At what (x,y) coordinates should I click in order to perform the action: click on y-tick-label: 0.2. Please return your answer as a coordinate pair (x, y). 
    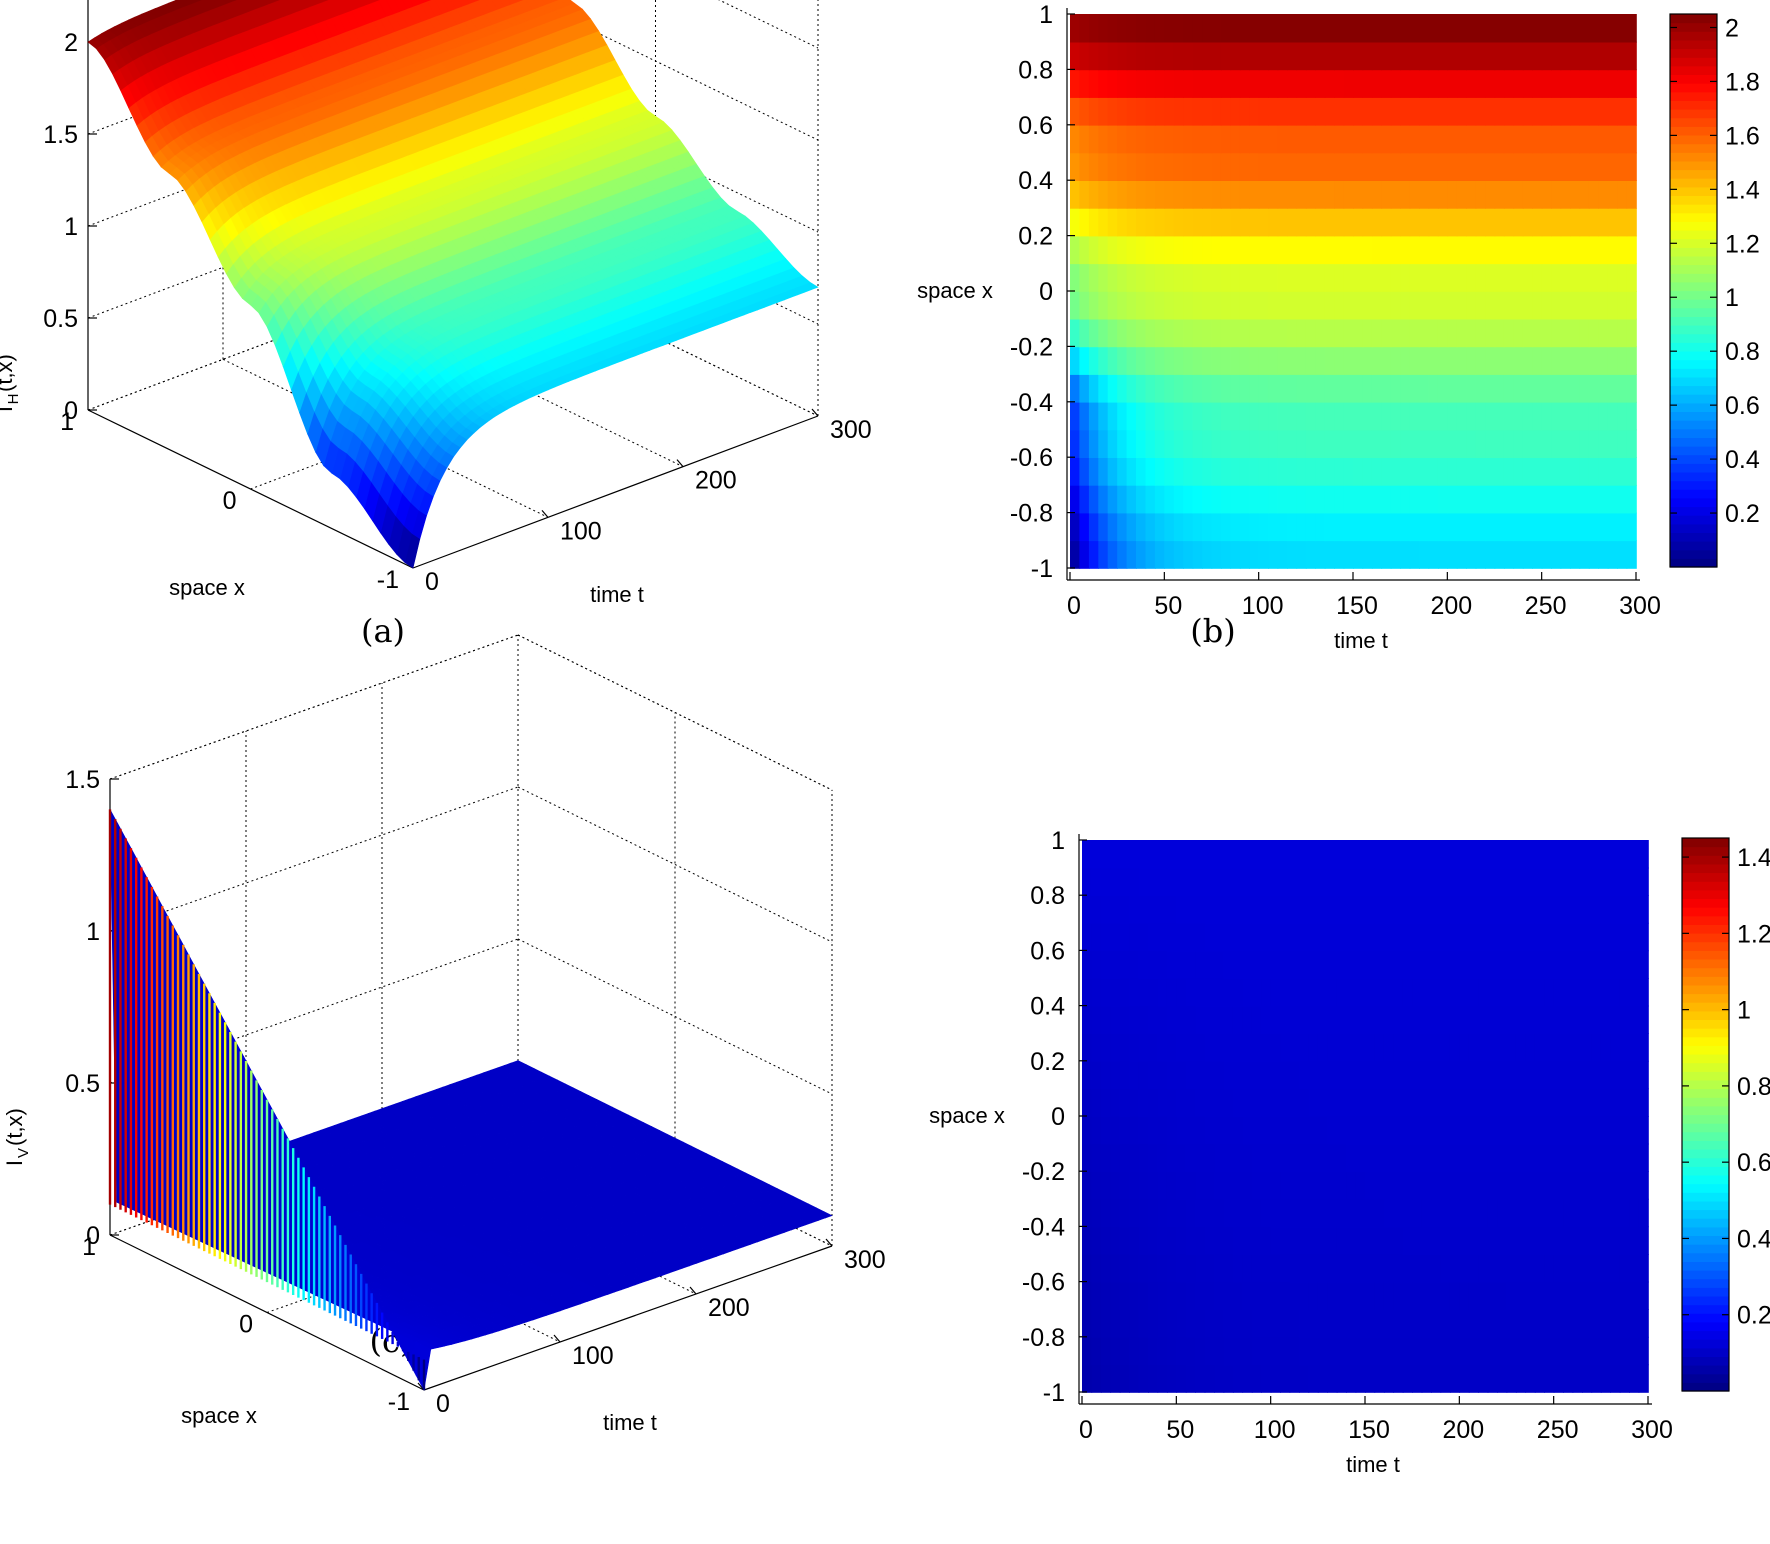
    Looking at the image, I should click on (1035, 237).